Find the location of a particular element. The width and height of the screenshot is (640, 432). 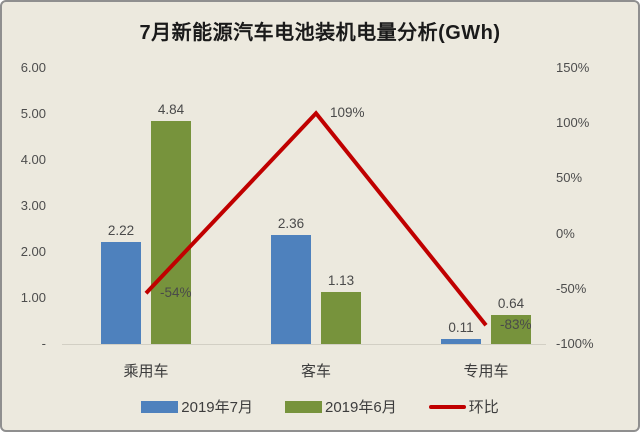

july-series-swatch is located at coordinates (160, 406).